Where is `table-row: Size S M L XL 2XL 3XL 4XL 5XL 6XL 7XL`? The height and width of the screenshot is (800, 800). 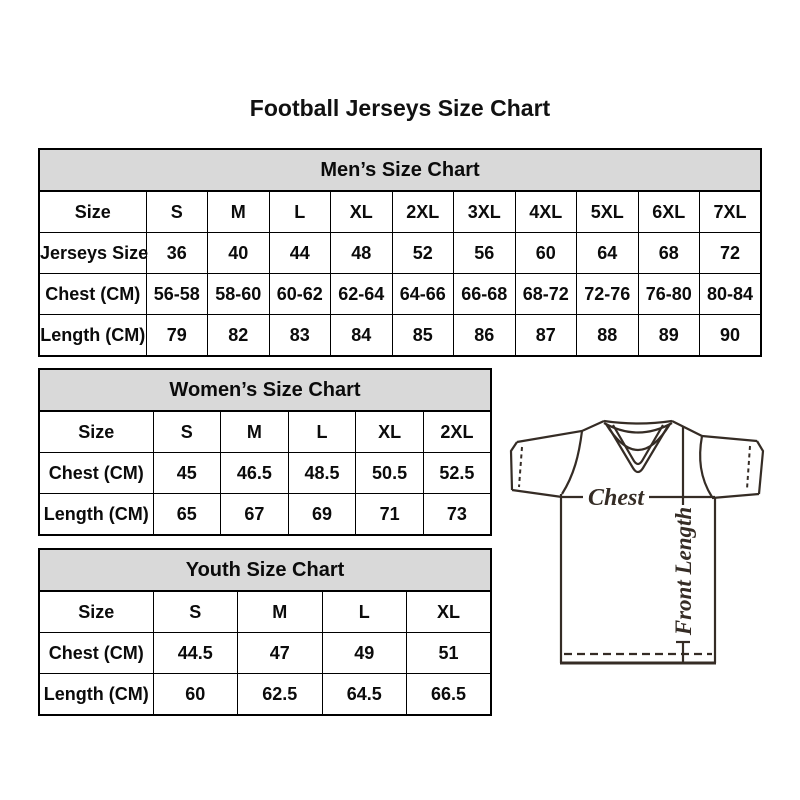
table-row: Size S M L XL 2XL 3XL 4XL 5XL 6XL 7XL is located at coordinates (400, 211).